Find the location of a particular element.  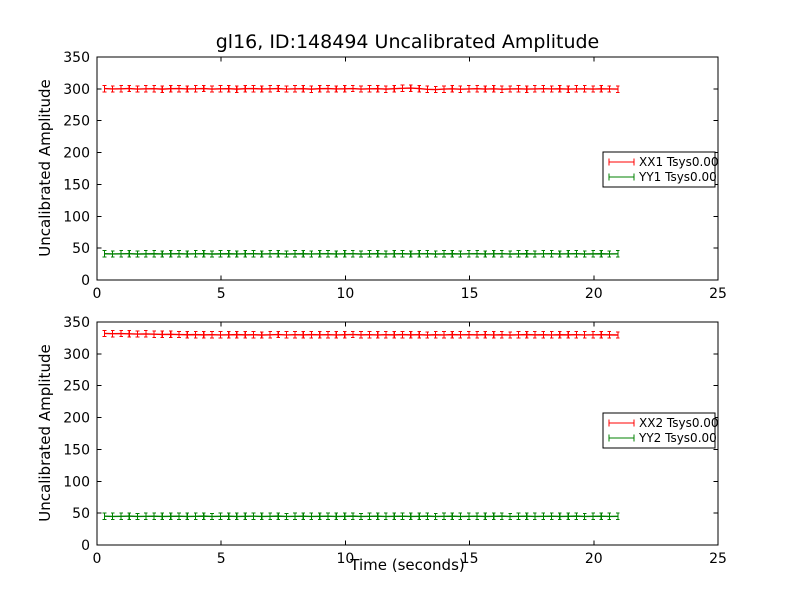

y-axis-label-bottom: Uncalibrated Amplitude is located at coordinates (45, 433).